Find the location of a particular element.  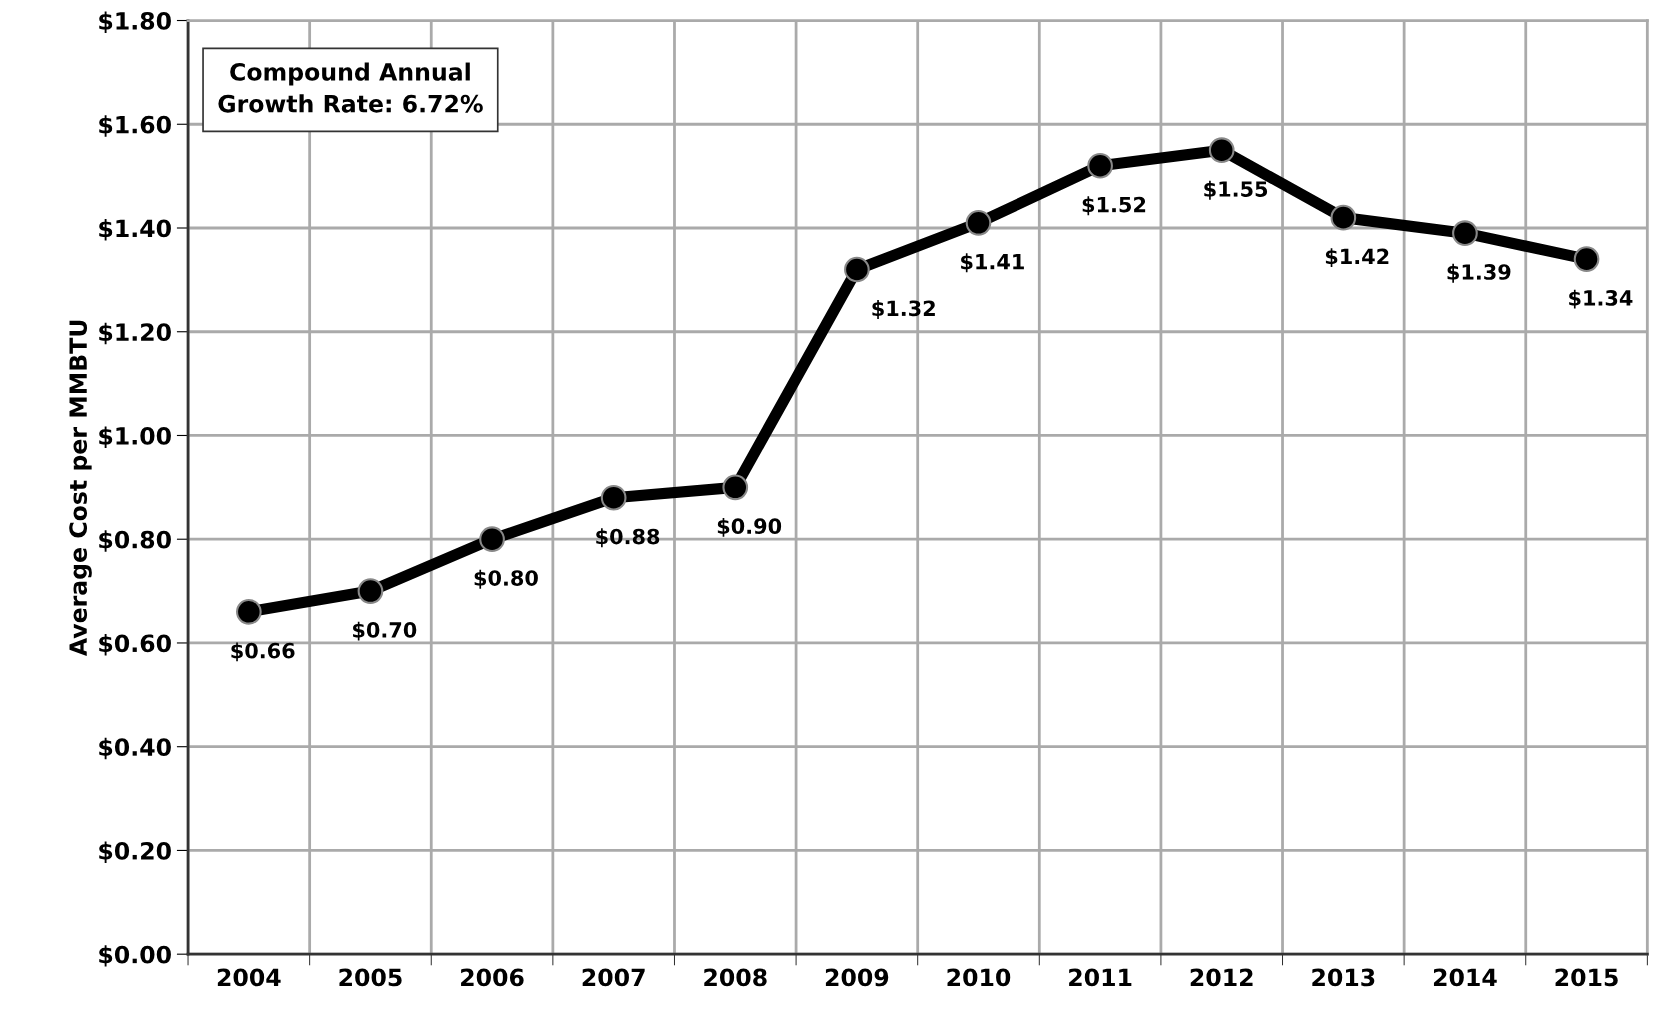

x-tick-label: 2007 is located at coordinates (613, 977).